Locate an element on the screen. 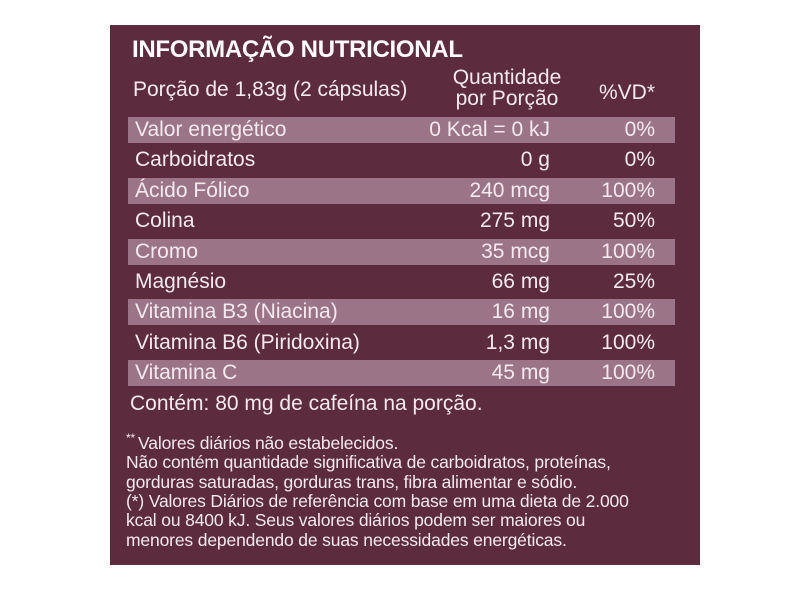 This screenshot has width=810, height=590. table-row: Ácido Fólico 240 mcg 100% is located at coordinates (401, 190).